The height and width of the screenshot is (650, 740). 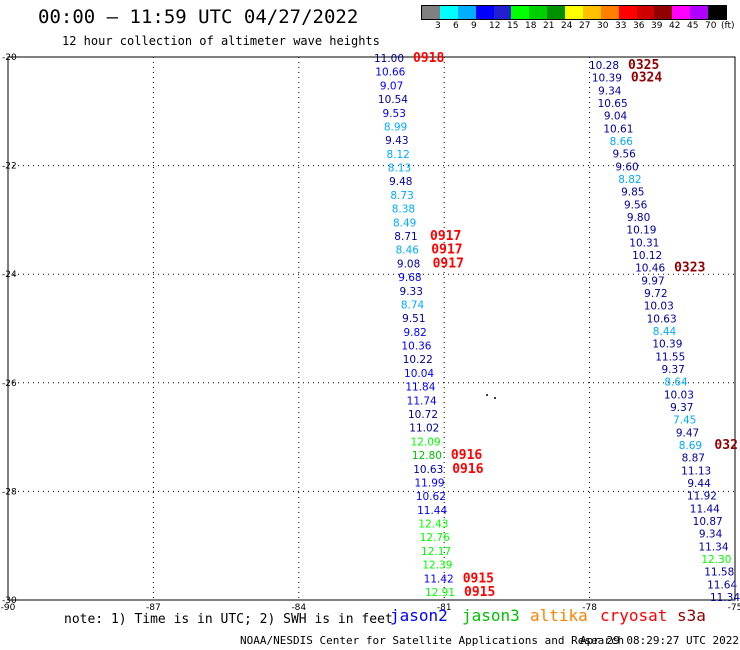 What do you see at coordinates (418, 360) in the screenshot?
I see `wave-height-value: 10.22` at bounding box center [418, 360].